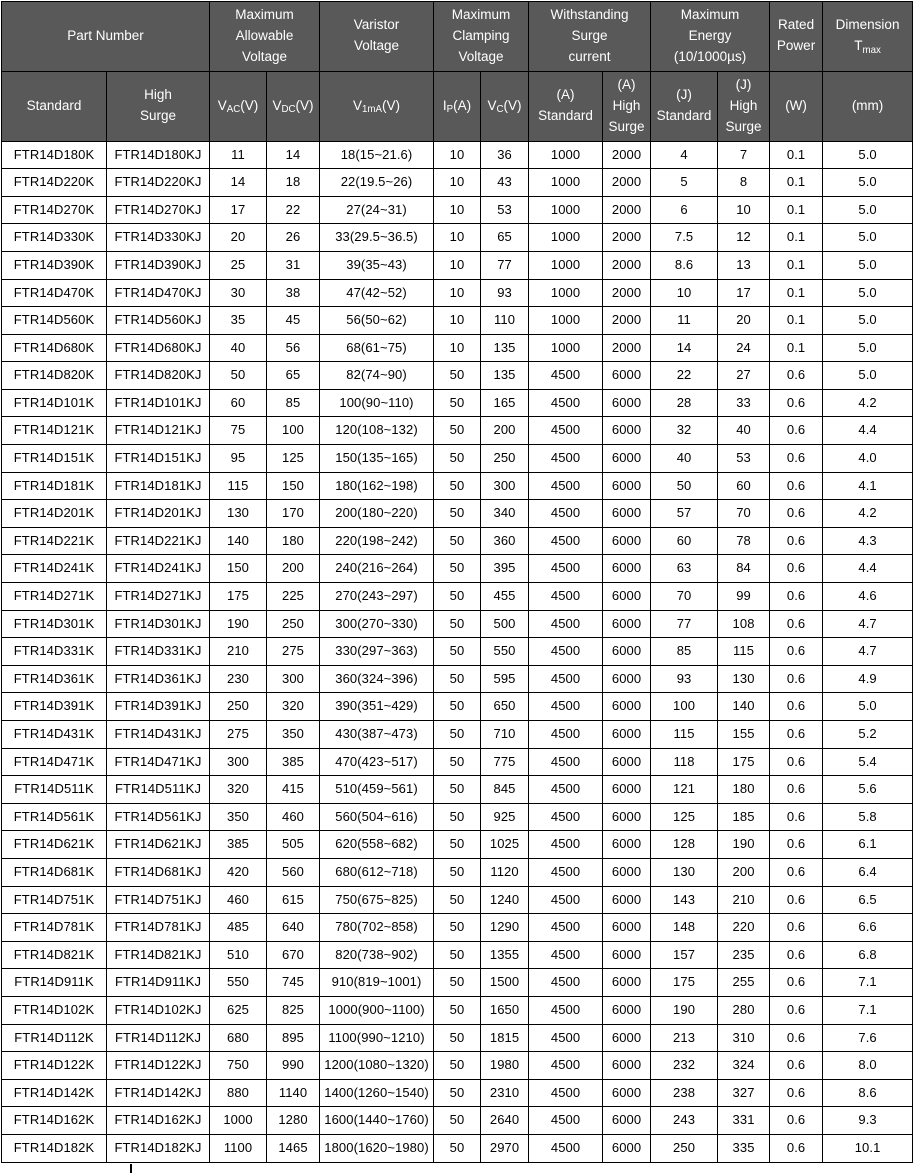 This screenshot has height=1173, width=913. I want to click on cell-part-high-surge: FTR14D180KJ, so click(158, 155).